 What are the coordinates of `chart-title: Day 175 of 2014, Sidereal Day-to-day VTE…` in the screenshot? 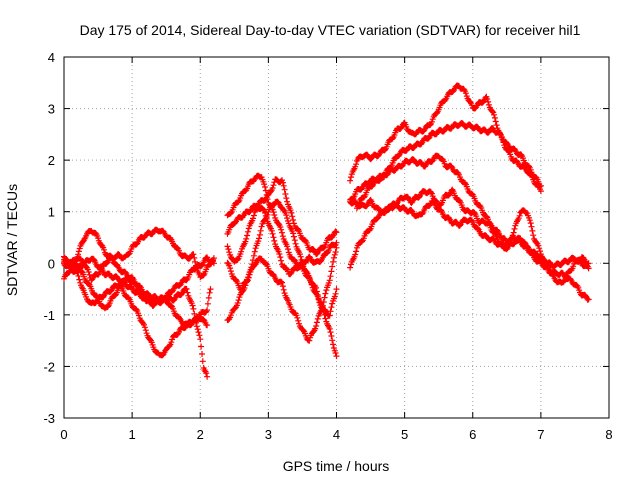 It's located at (330, 30).